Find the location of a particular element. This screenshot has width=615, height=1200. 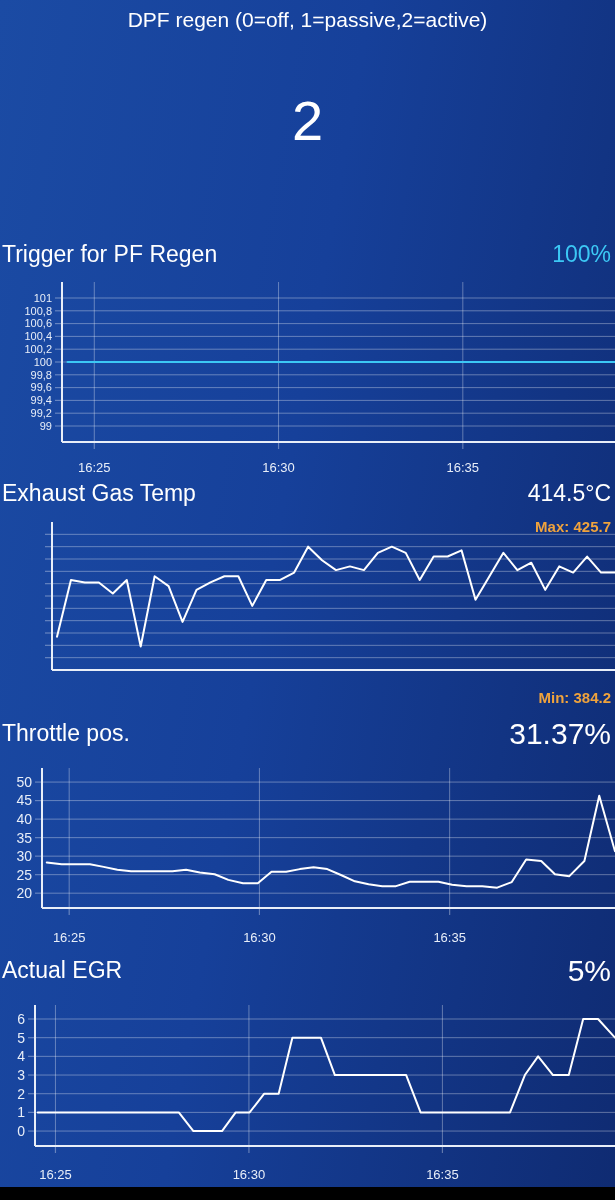

y-tick-label: 101 is located at coordinates (42, 297).